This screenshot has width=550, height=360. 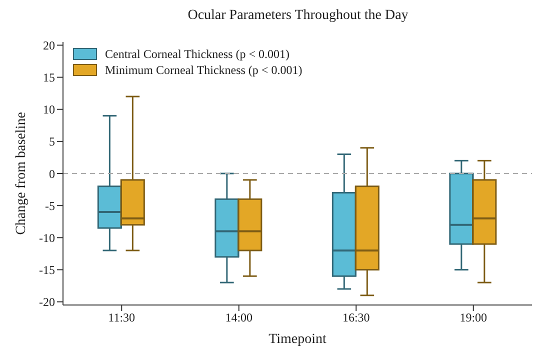 I want to click on y-tick-label: 10, so click(x=49, y=109).